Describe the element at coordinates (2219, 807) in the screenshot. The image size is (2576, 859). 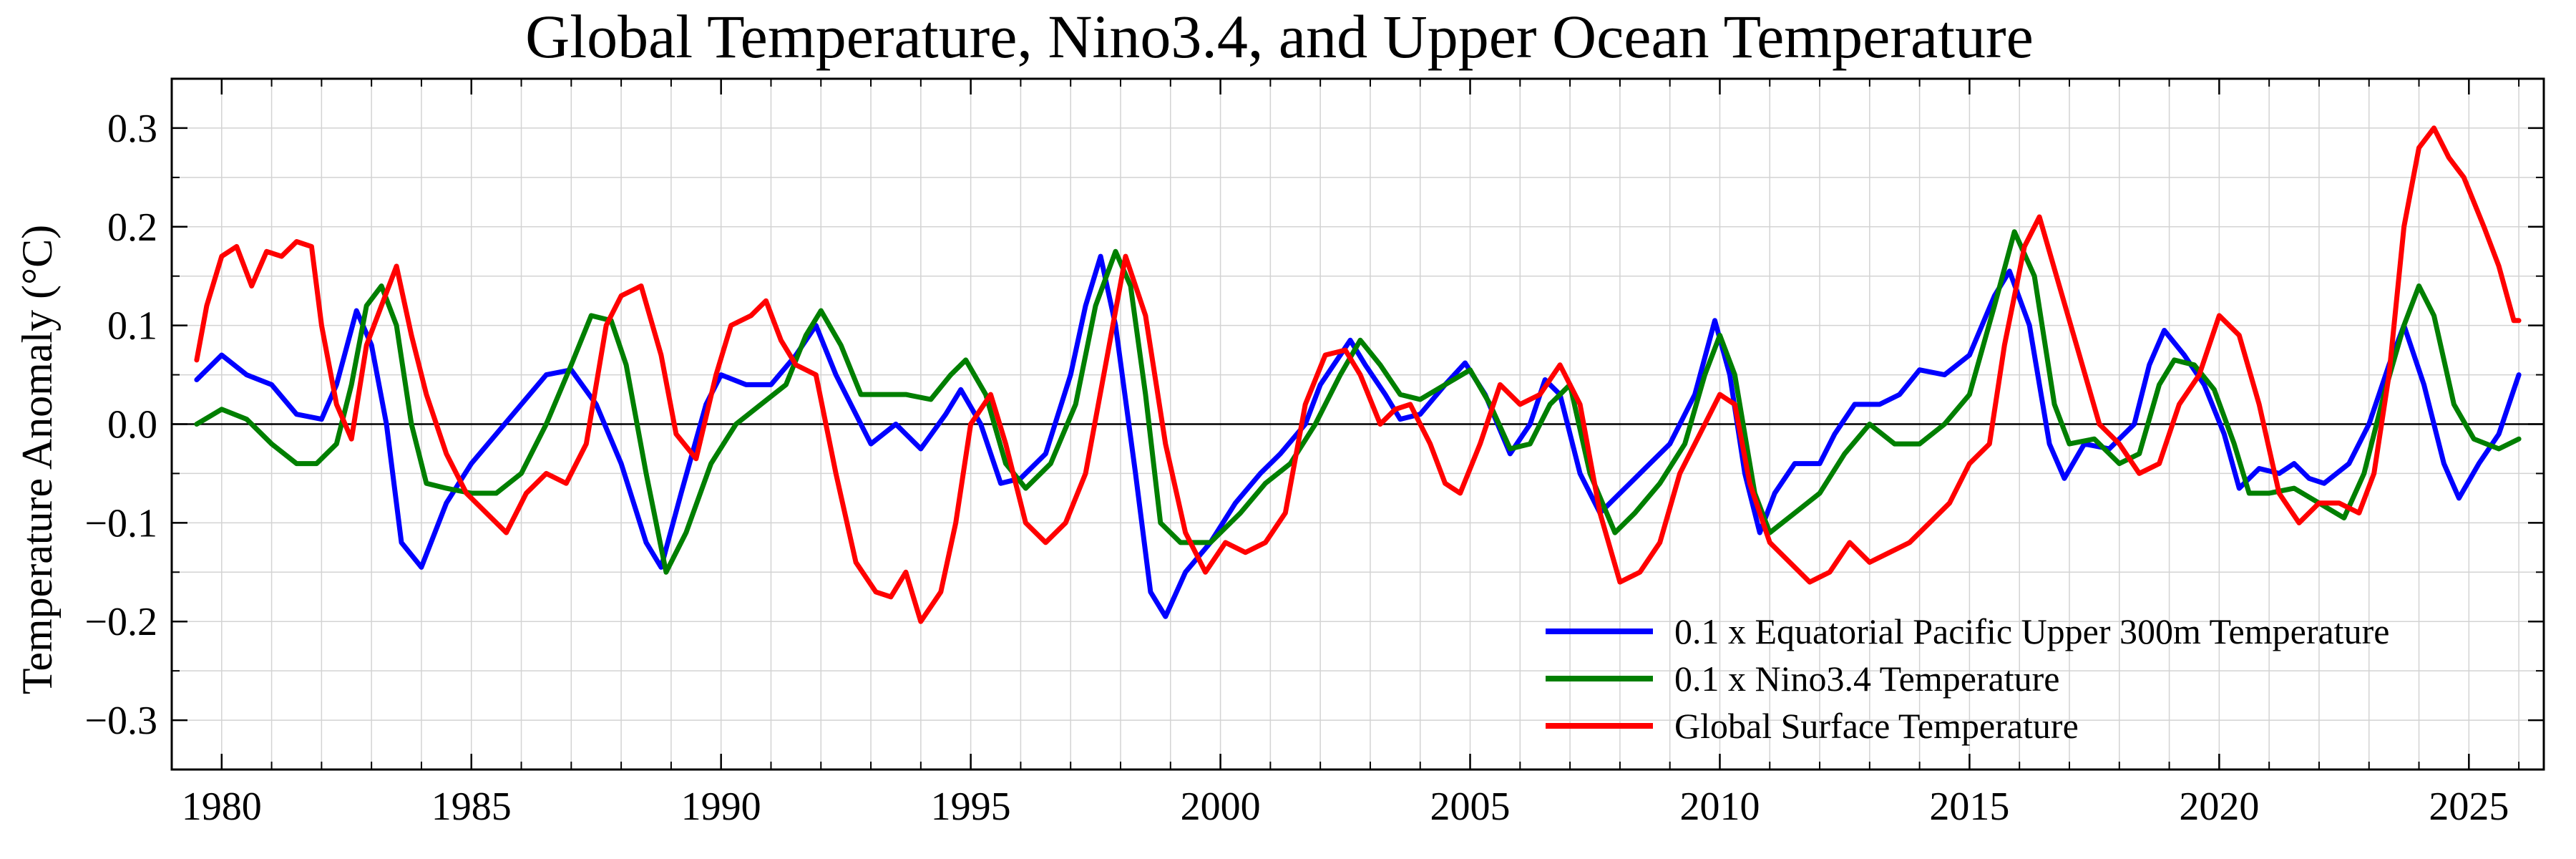
I see `x-tick-label: 2020` at that location.